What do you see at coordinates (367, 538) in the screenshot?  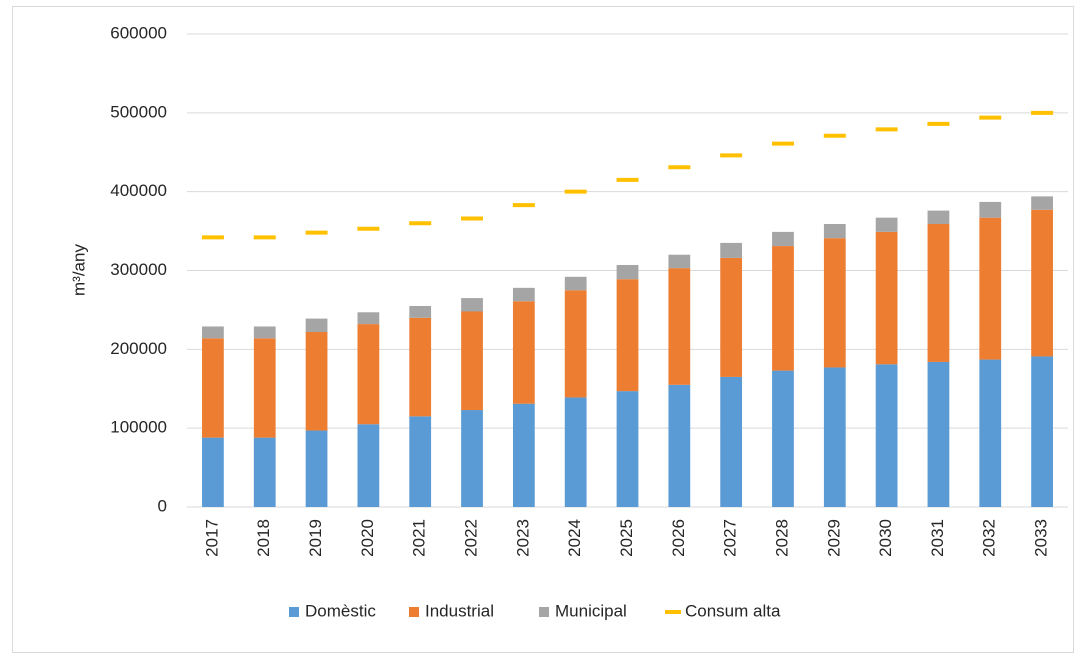 I see `x-tick-label: 2020` at bounding box center [367, 538].